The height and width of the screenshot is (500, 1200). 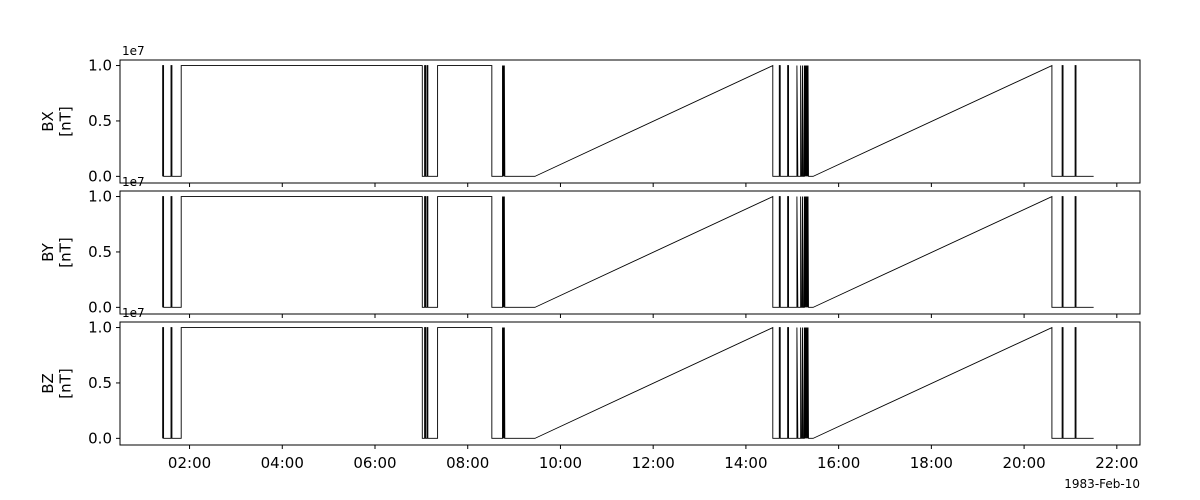 I want to click on y-exponent-label-by: 1e7, so click(x=133, y=182).